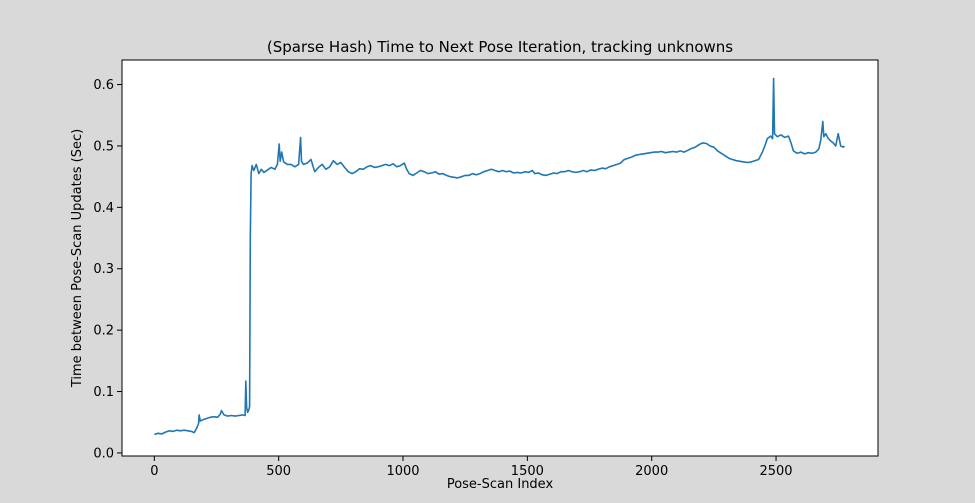 This screenshot has width=975, height=503. Describe the element at coordinates (402, 471) in the screenshot. I see `x-tick-label: 1000` at that location.